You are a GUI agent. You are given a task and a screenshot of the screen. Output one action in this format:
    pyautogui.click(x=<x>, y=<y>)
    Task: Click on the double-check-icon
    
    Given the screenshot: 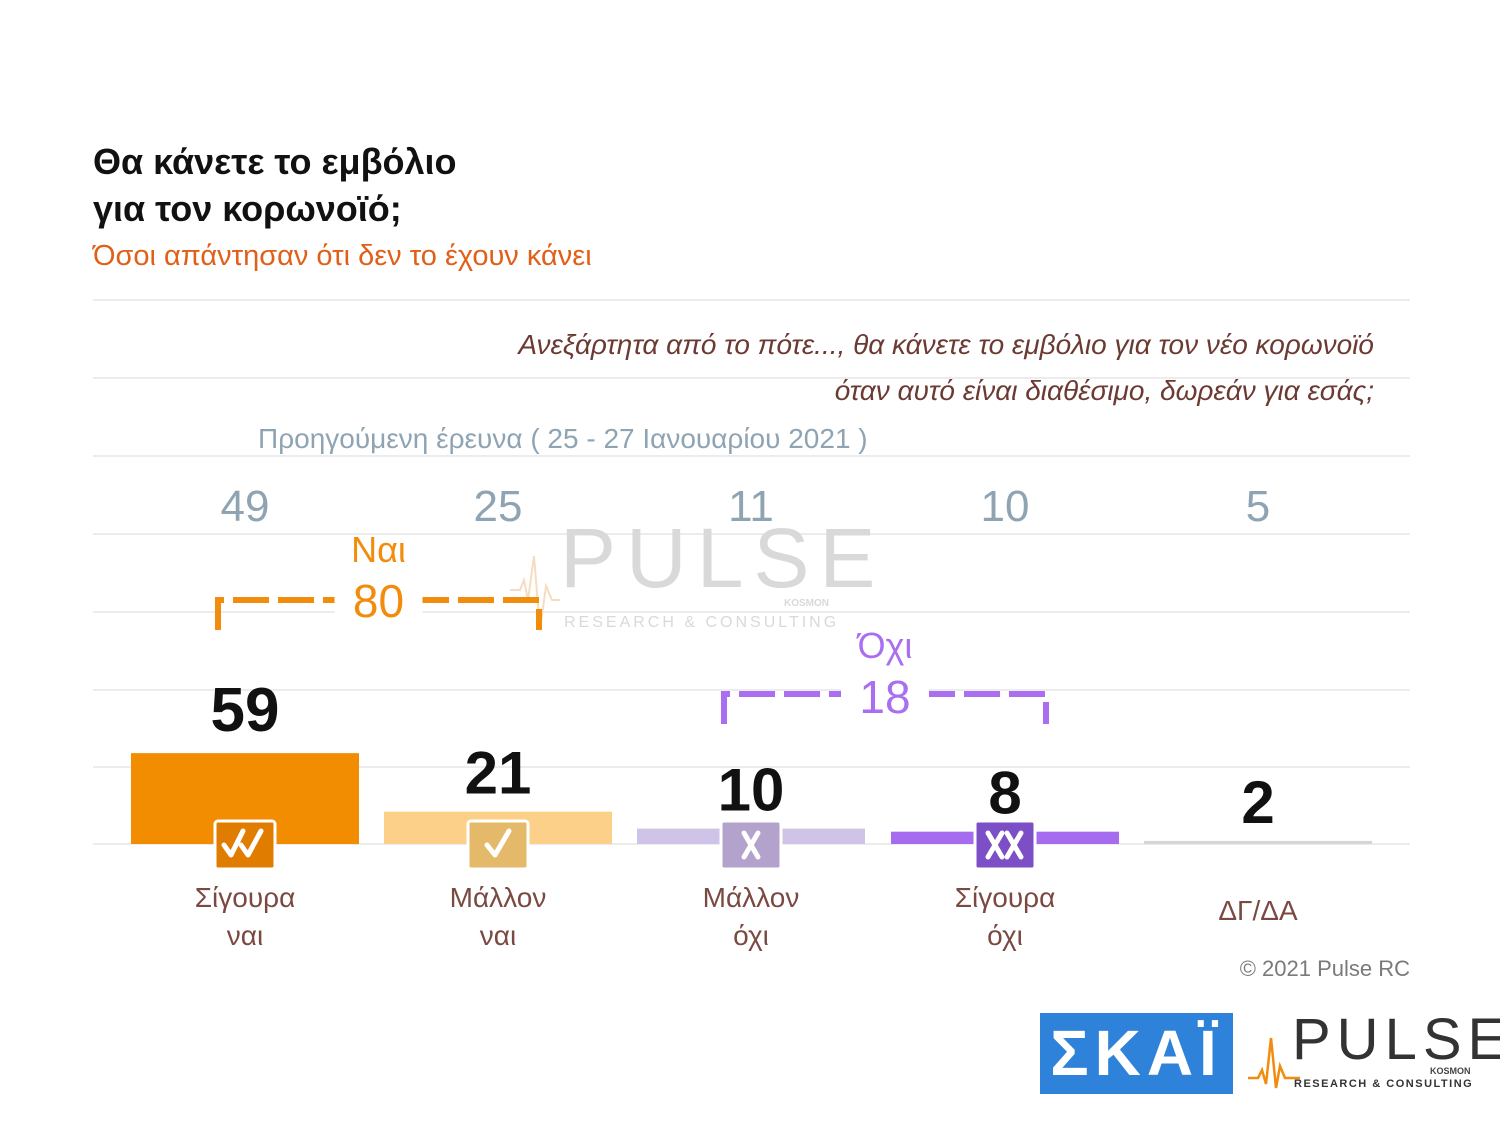 What is the action you would take?
    pyautogui.click(x=245, y=845)
    